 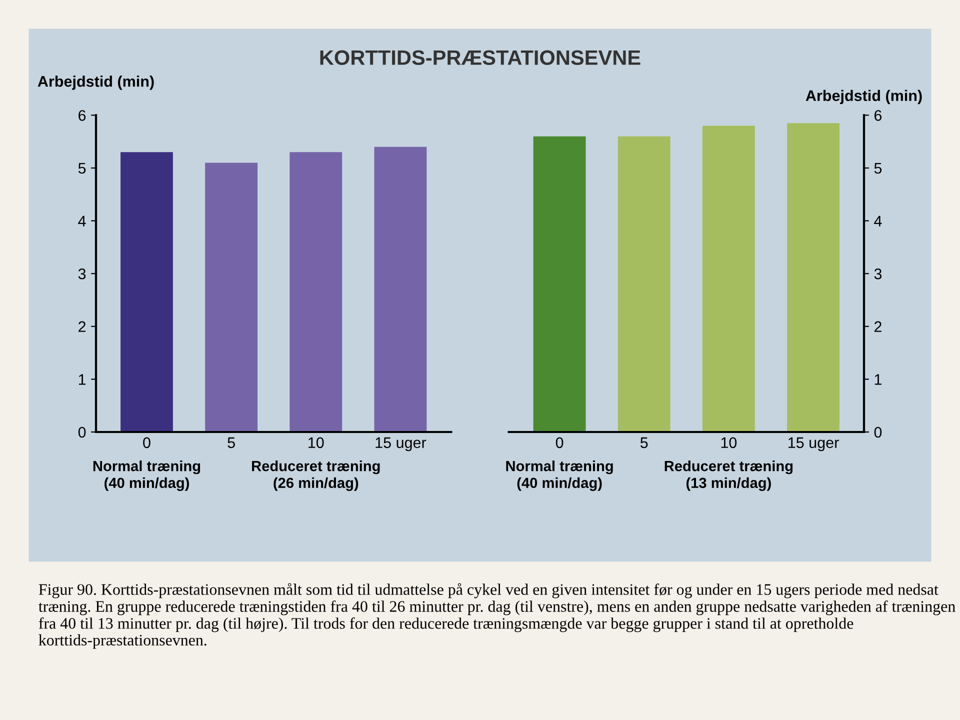 What do you see at coordinates (480, 58) in the screenshot?
I see `chart-title: KORTTIDS-PRÆSTATIONSEVNE` at bounding box center [480, 58].